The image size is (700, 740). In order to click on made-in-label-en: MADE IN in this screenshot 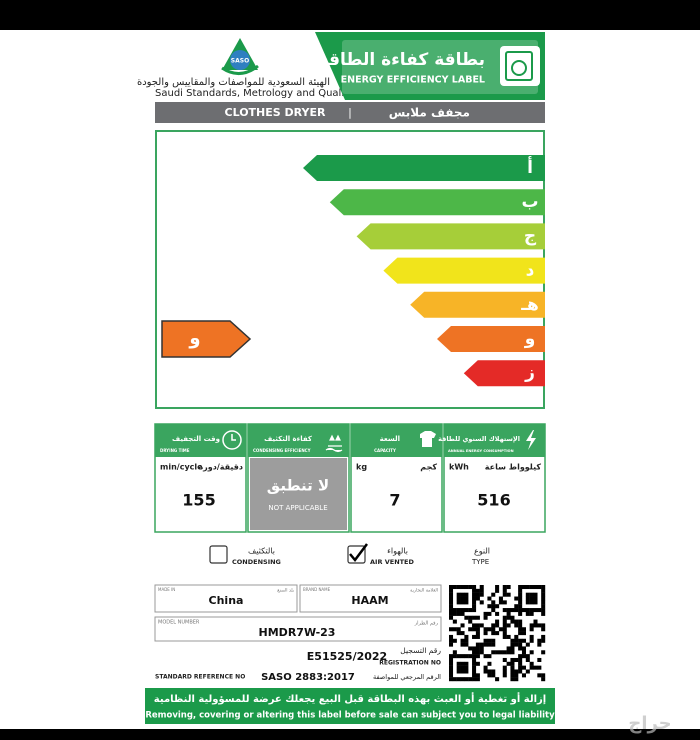, I will do `click(166, 589)`.